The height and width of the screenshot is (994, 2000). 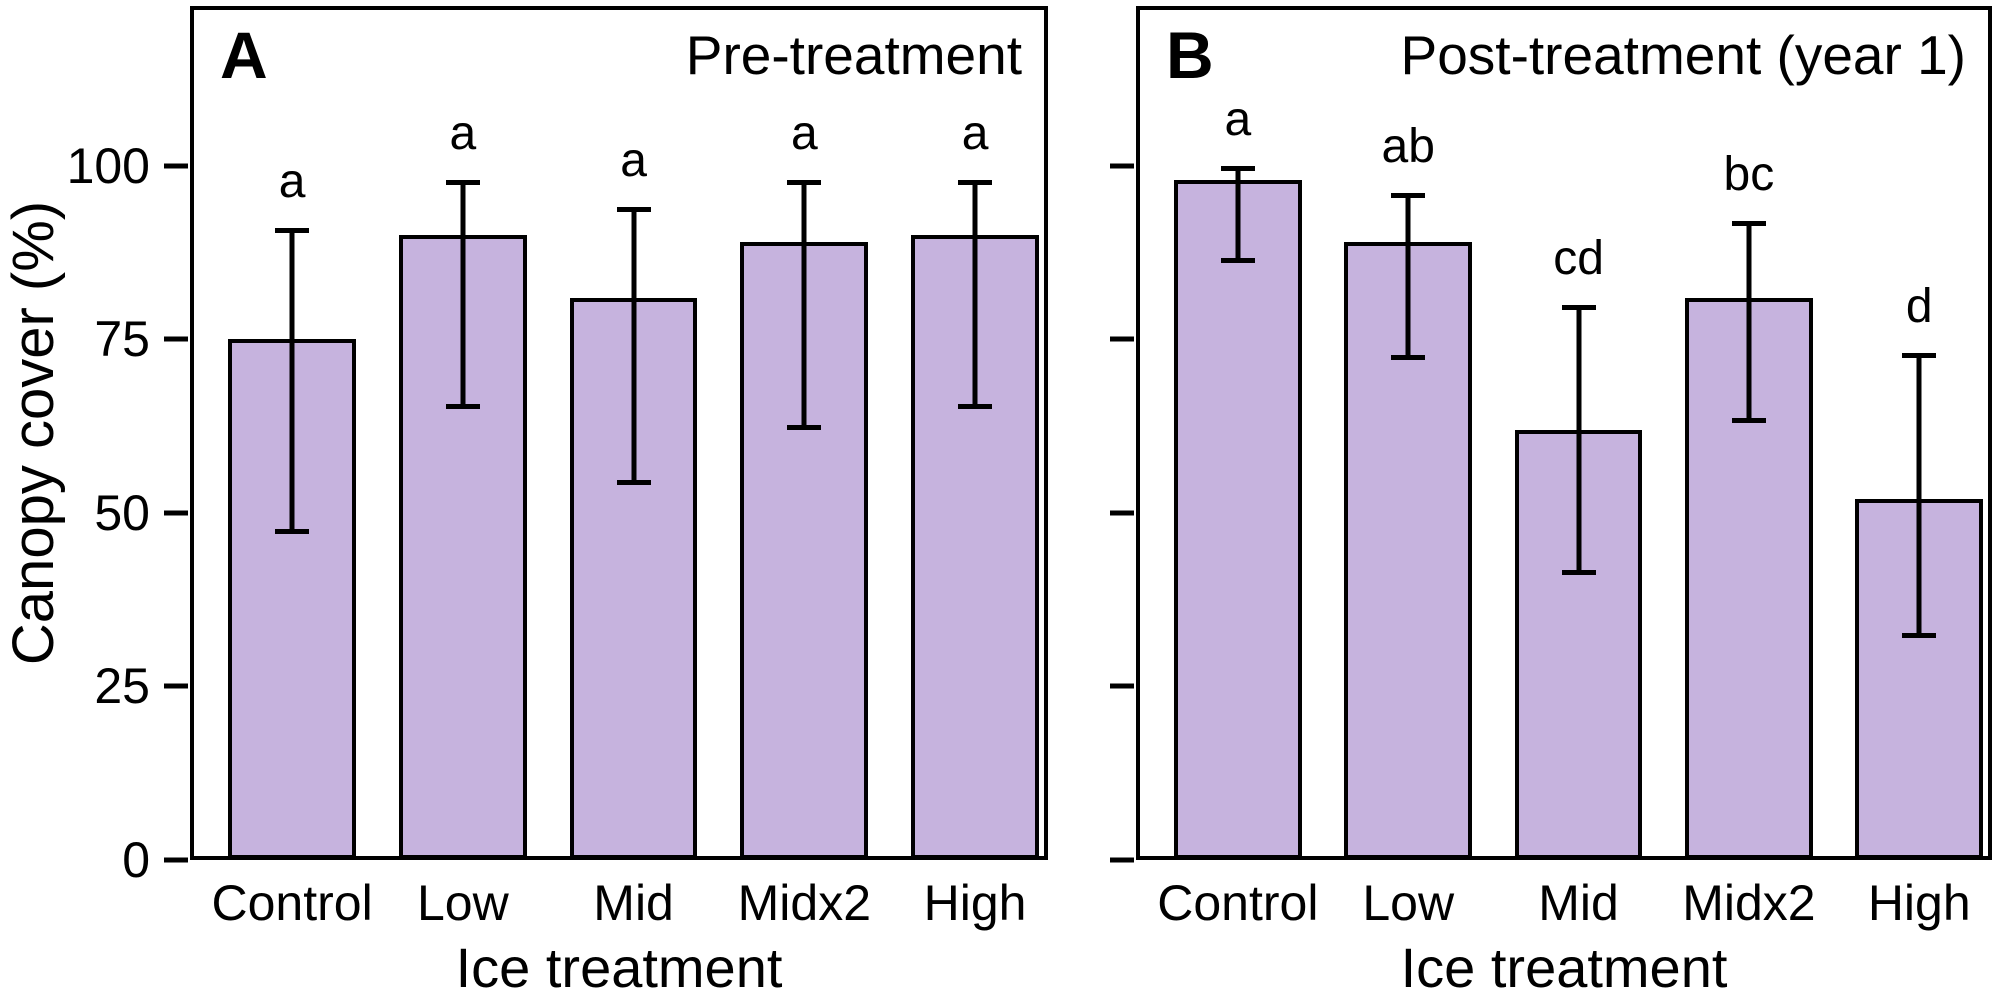 I want to click on significance-letter-low: a, so click(x=463, y=133).